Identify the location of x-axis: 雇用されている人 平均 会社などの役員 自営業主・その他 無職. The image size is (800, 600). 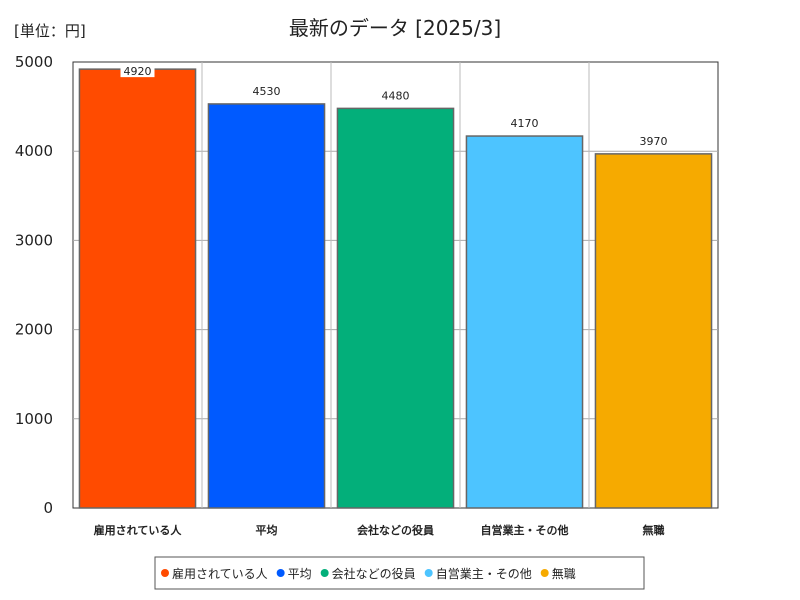
(379, 530).